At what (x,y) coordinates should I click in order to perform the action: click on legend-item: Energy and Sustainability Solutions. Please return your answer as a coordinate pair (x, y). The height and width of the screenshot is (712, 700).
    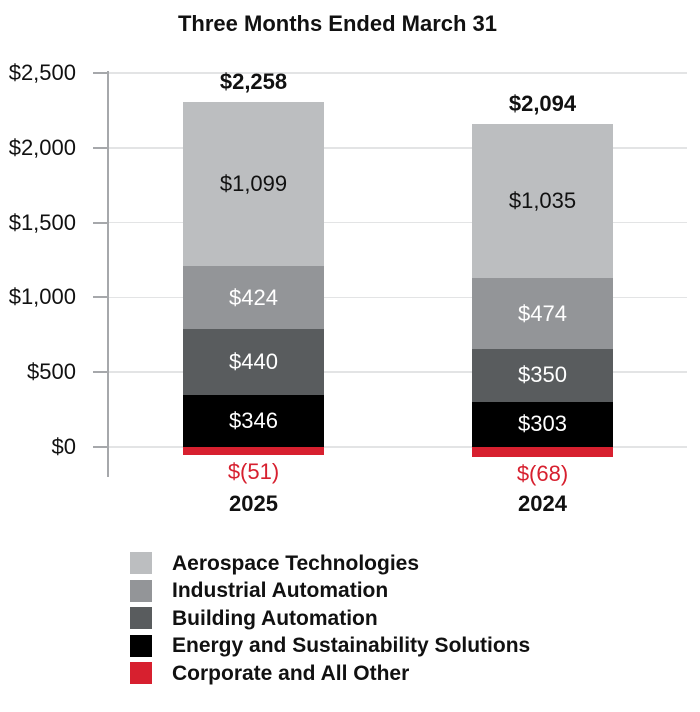
    Looking at the image, I should click on (330, 645).